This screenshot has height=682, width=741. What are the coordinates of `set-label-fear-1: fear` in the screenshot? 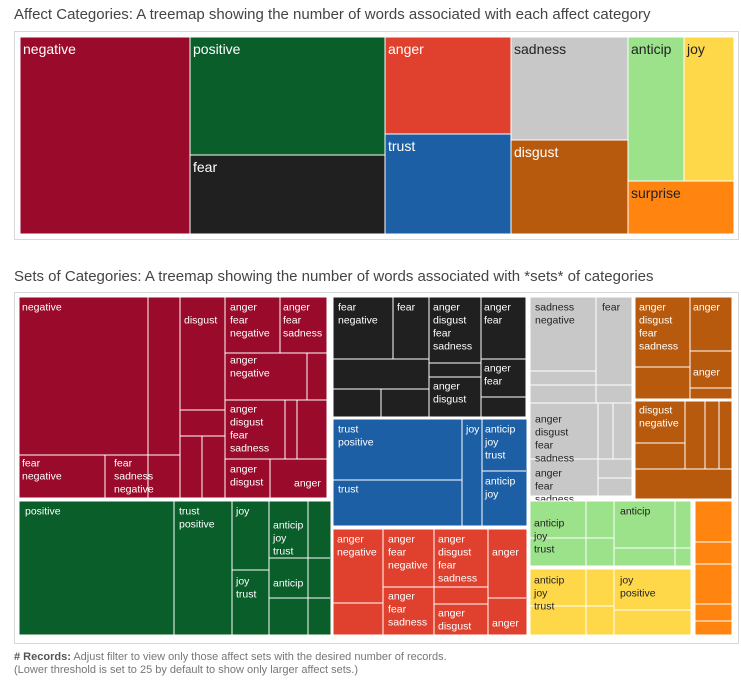 It's located at (406, 308).